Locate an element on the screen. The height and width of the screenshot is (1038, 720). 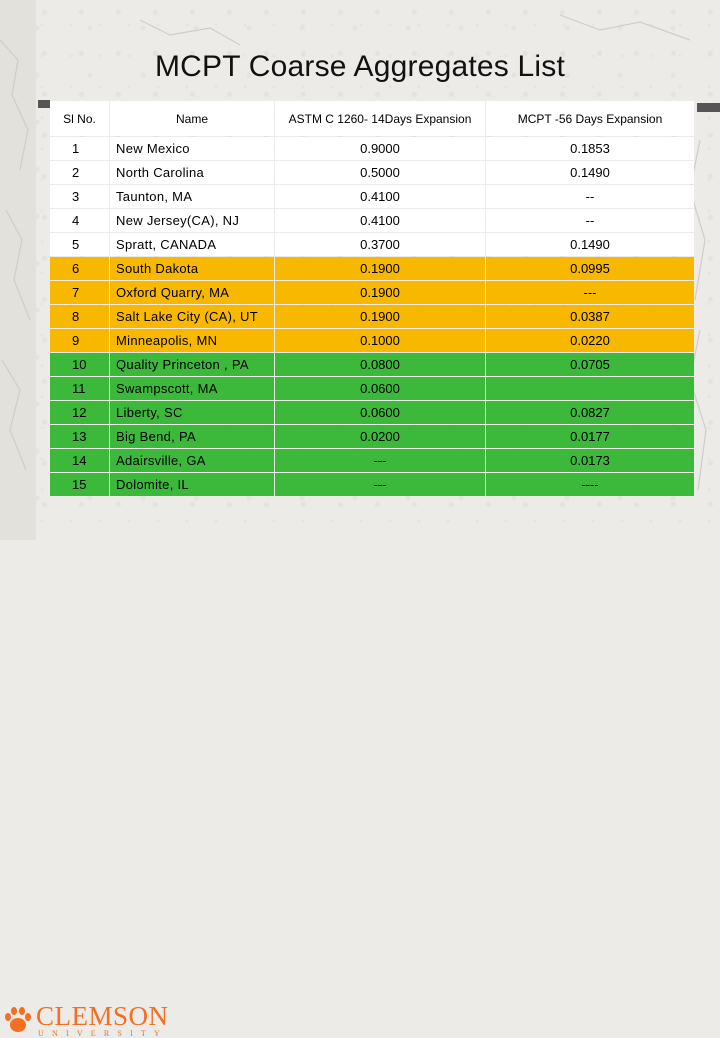
title-bar-accent-right is located at coordinates (708, 107).